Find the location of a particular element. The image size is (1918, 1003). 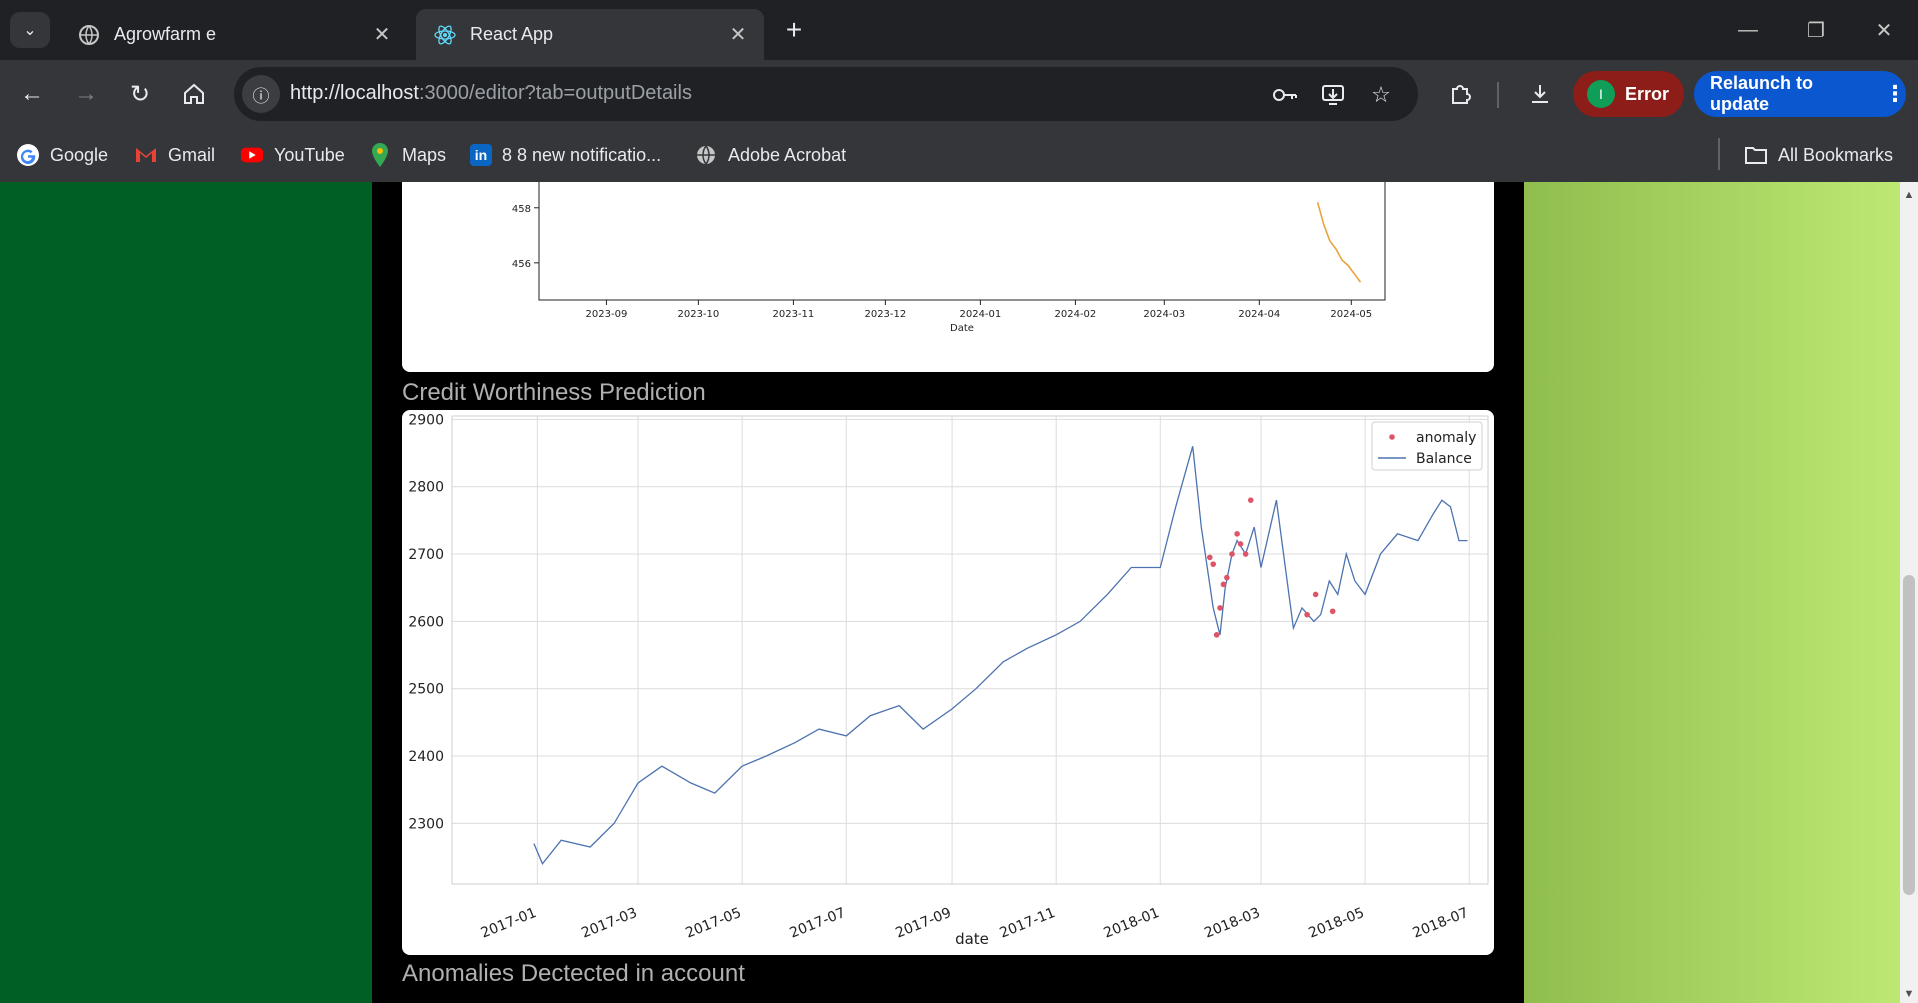

install-app-icon is located at coordinates (1333, 95).